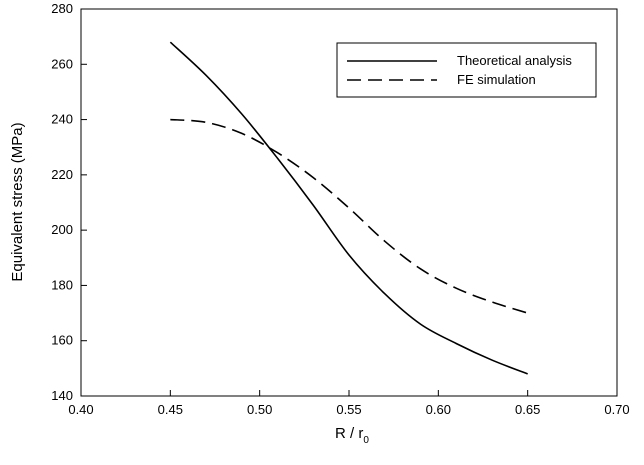 This screenshot has width=644, height=465. Describe the element at coordinates (62, 63) in the screenshot. I see `y-tick-label: 260` at that location.